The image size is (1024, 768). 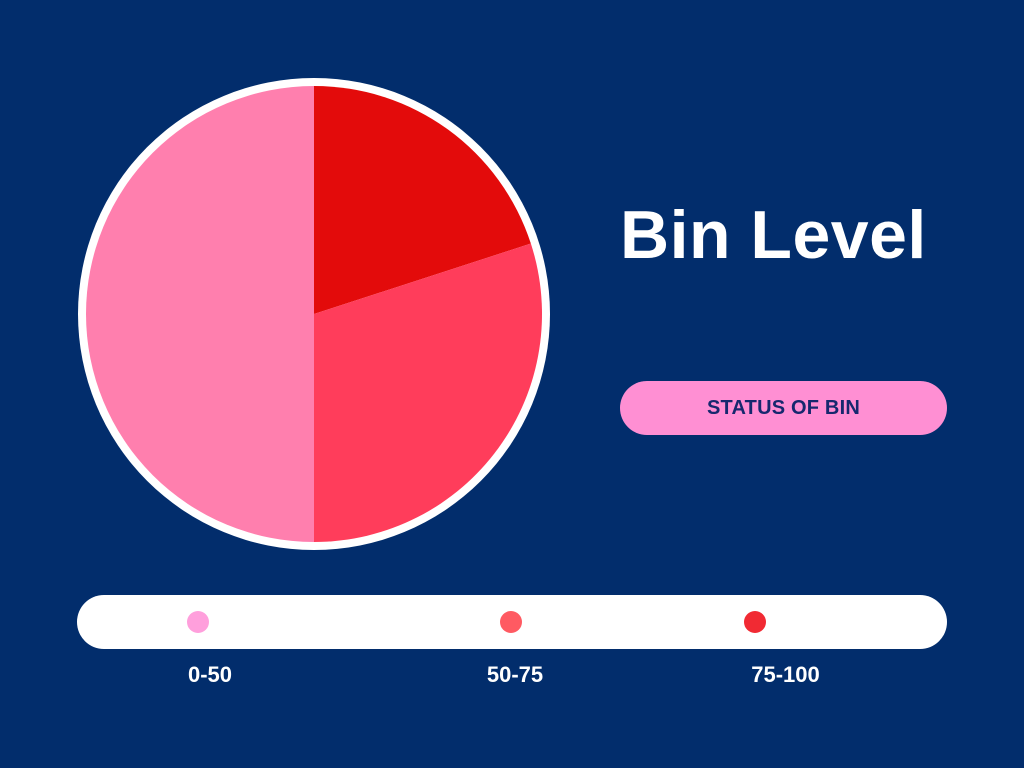 What do you see at coordinates (515, 674) in the screenshot?
I see `legend-label-50-75: 50-75` at bounding box center [515, 674].